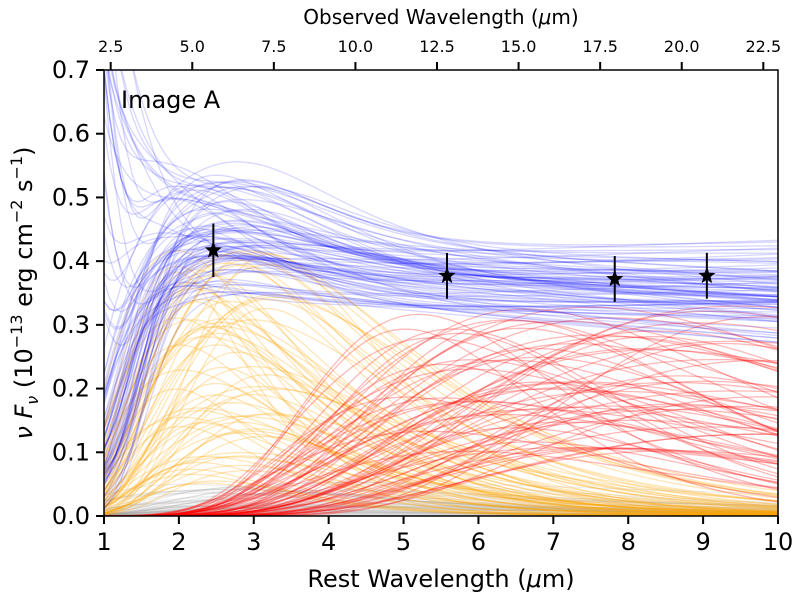 Image resolution: width=800 pixels, height=600 pixels. I want to click on model-curve-total, so click(441, 269).